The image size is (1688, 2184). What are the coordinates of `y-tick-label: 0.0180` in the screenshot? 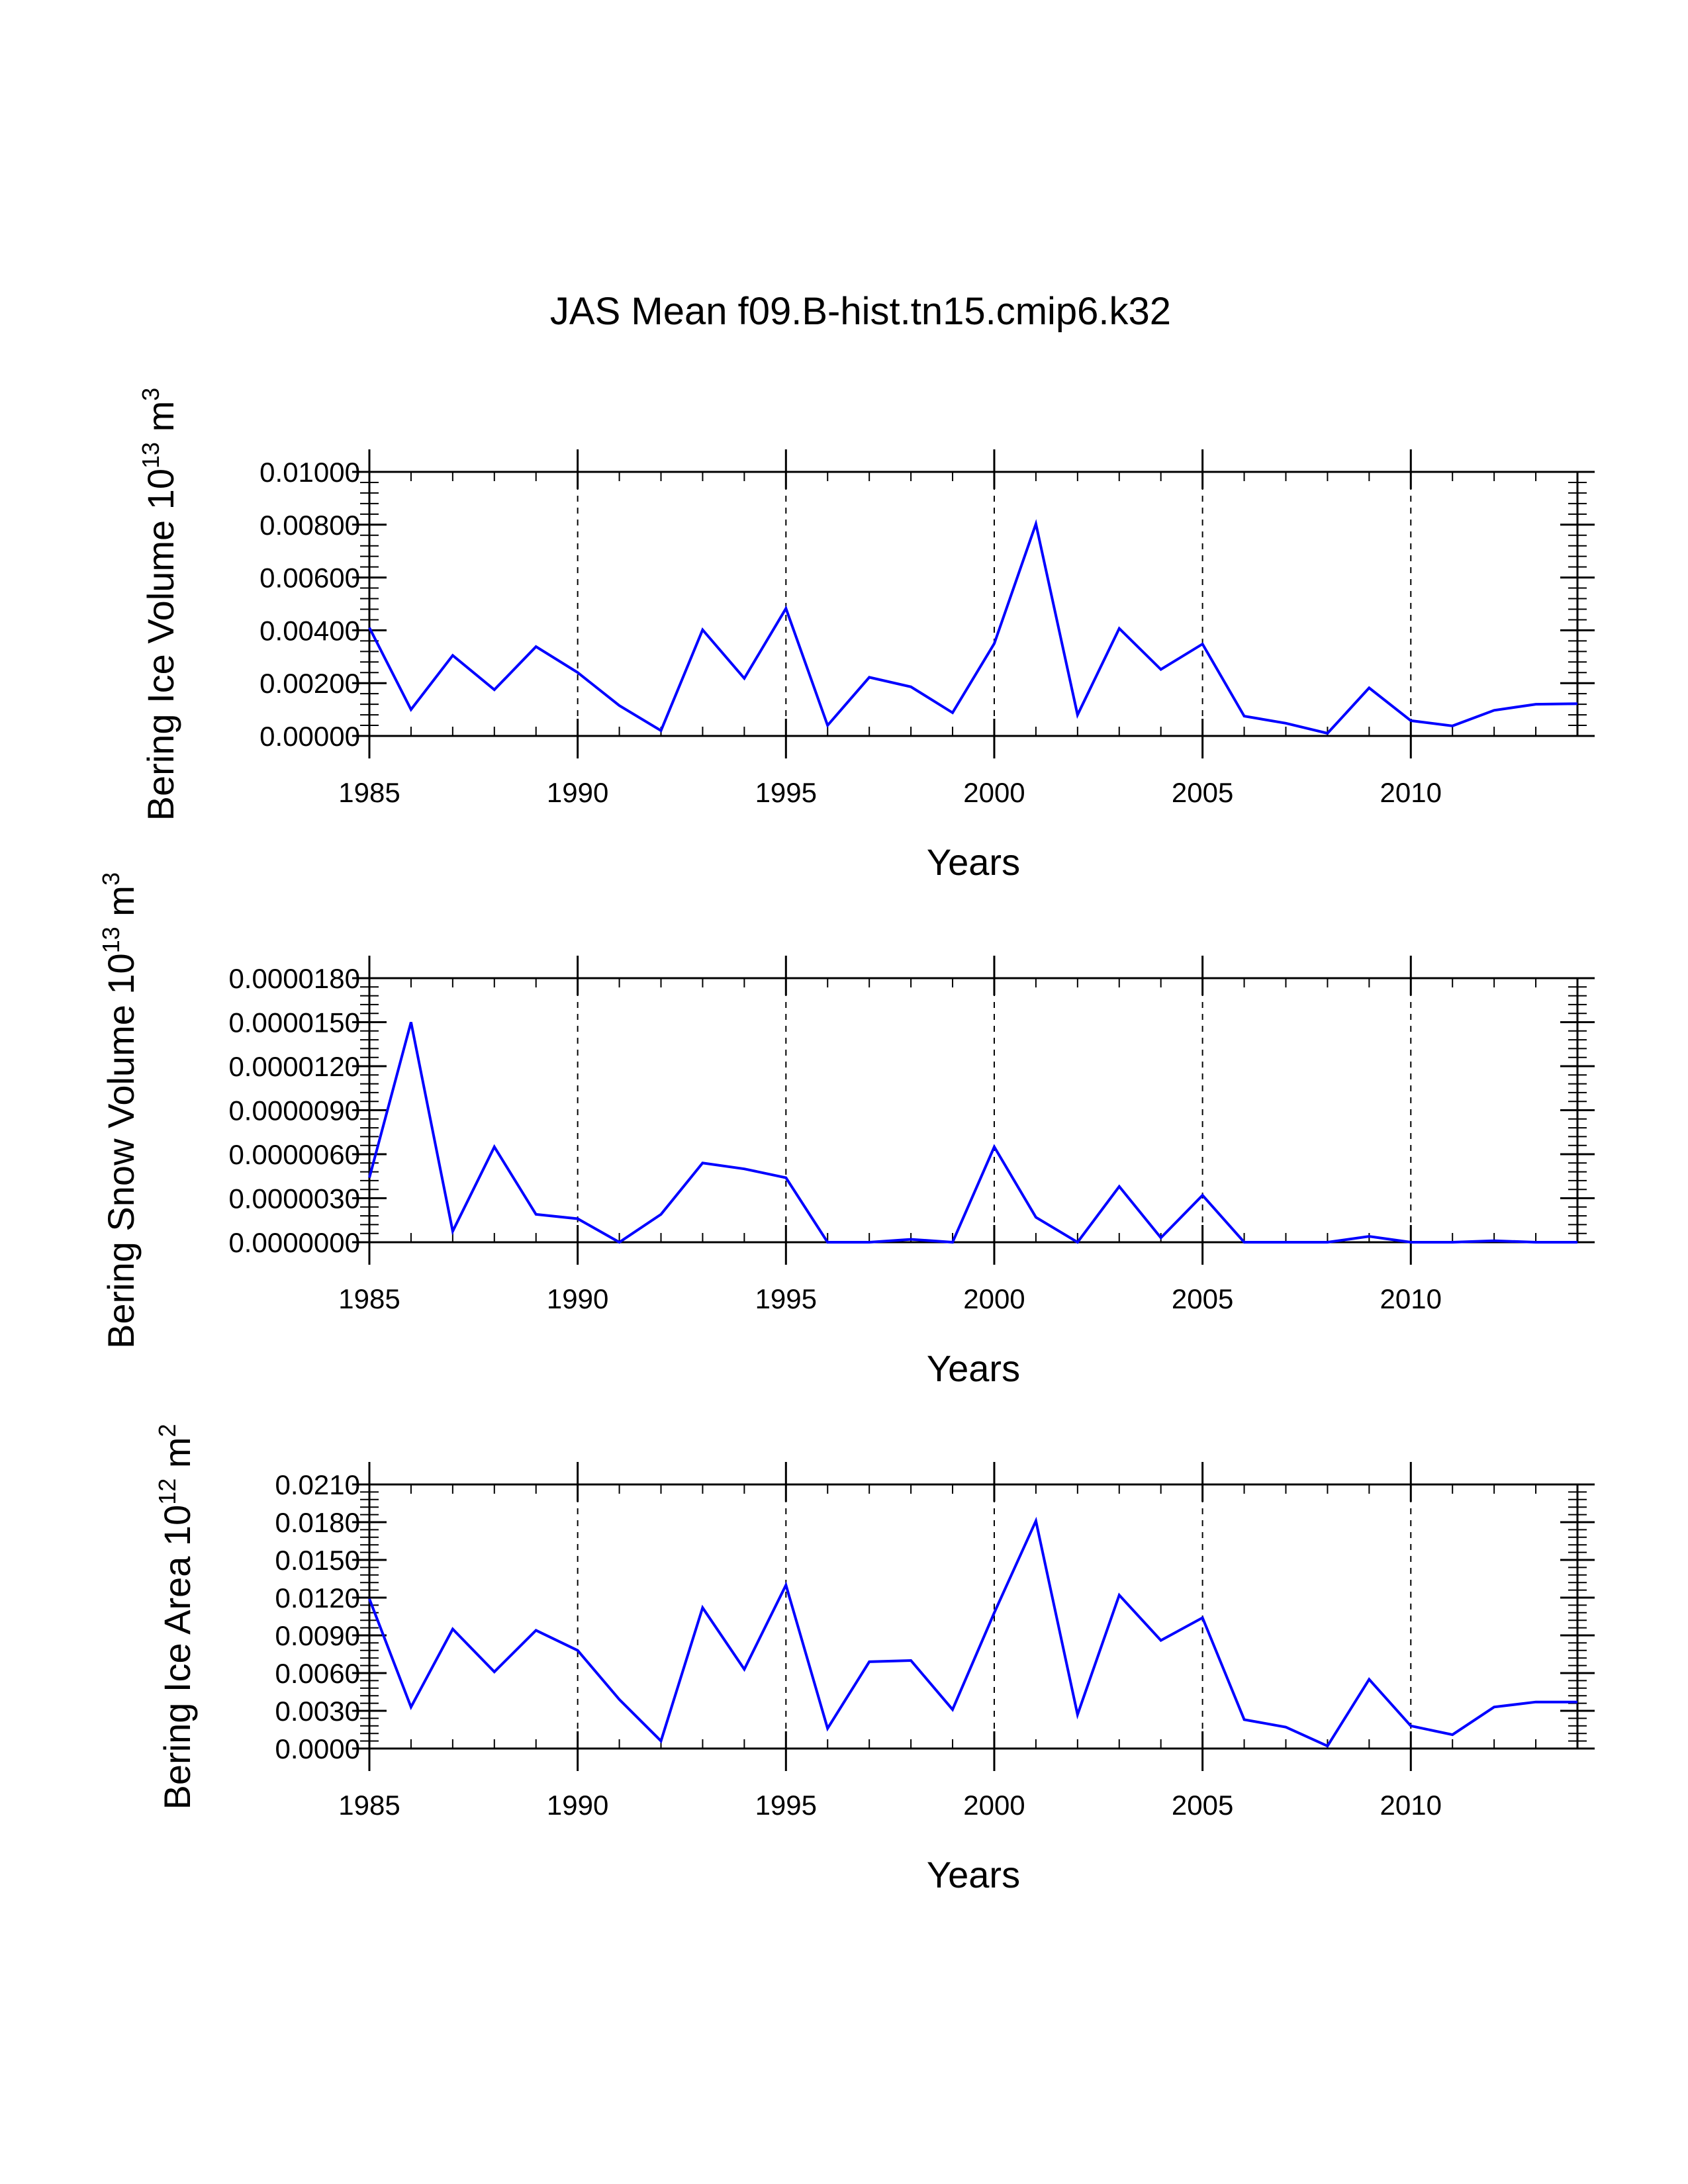 It's located at (317, 1522).